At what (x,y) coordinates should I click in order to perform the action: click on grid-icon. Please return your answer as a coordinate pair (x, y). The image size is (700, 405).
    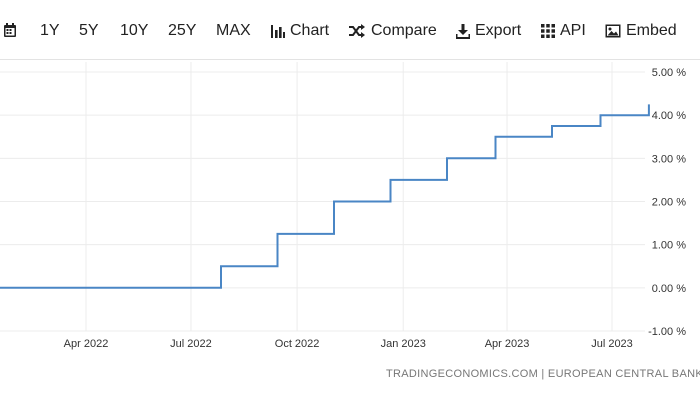
    Looking at the image, I should click on (548, 31).